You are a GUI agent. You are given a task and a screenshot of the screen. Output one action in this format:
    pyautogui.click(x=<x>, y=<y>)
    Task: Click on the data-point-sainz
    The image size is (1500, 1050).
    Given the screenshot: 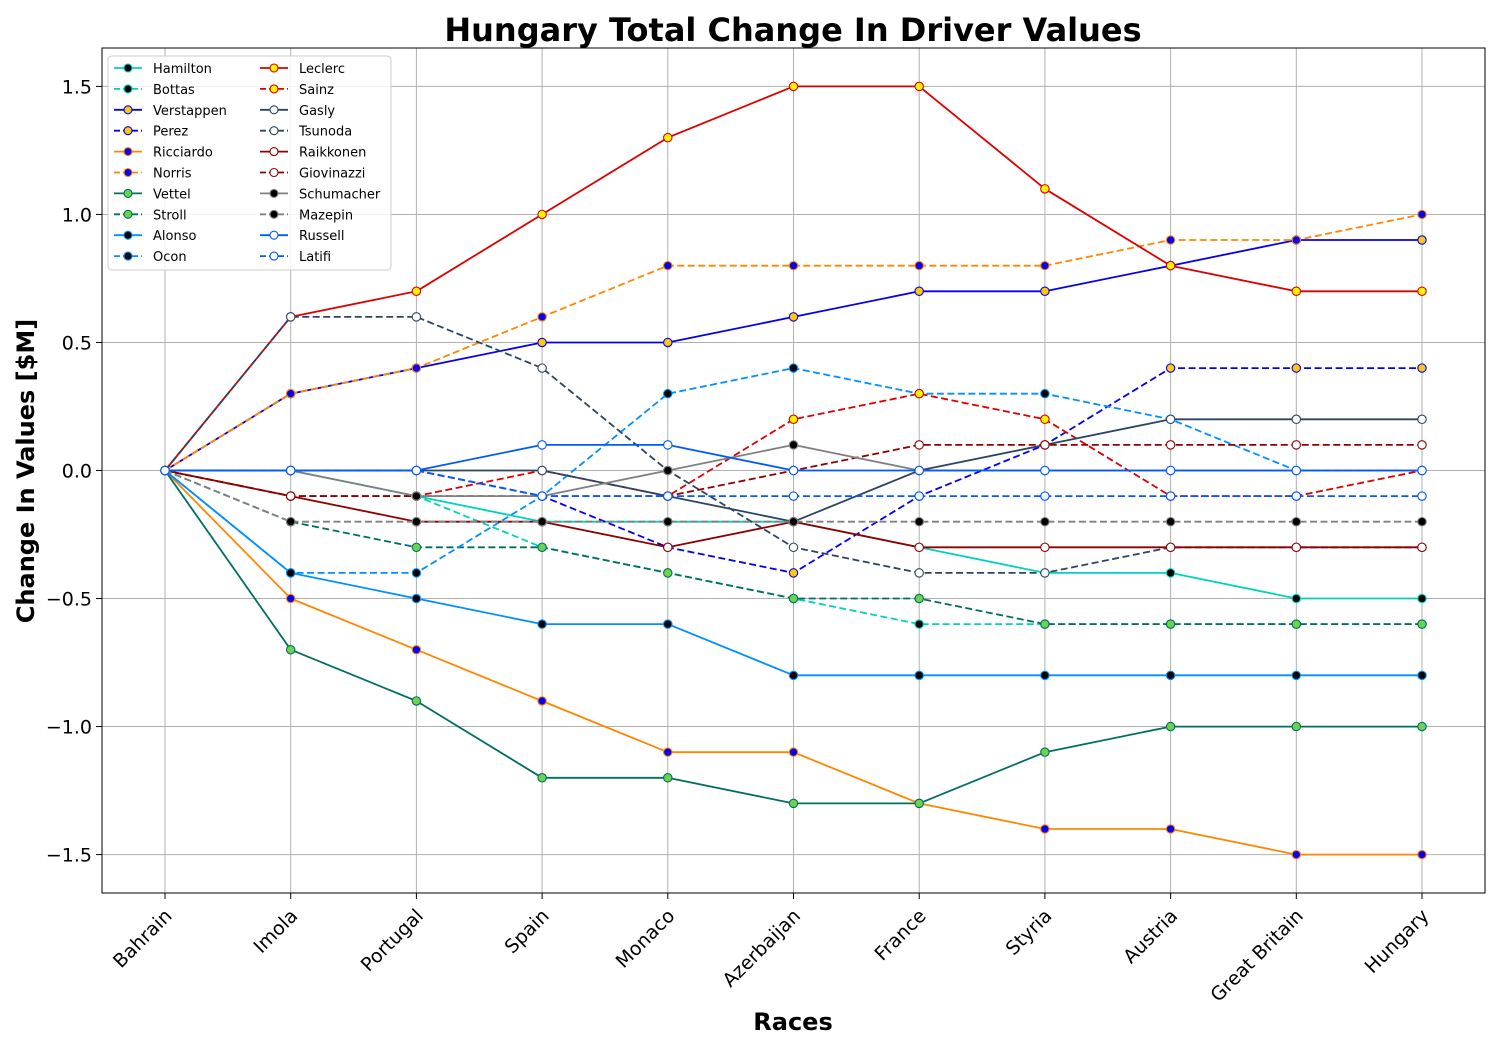 What is the action you would take?
    pyautogui.click(x=1045, y=419)
    